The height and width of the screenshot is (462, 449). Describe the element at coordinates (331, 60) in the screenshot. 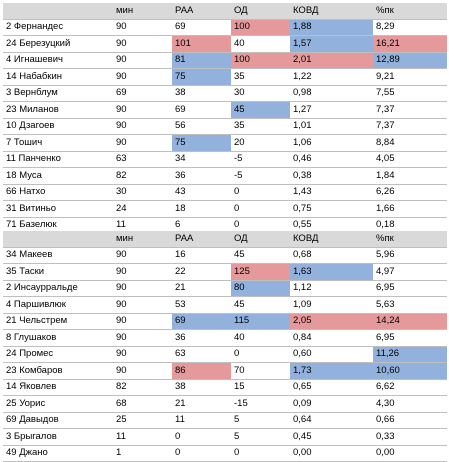

I see `cell-kovd: 2,01` at that location.